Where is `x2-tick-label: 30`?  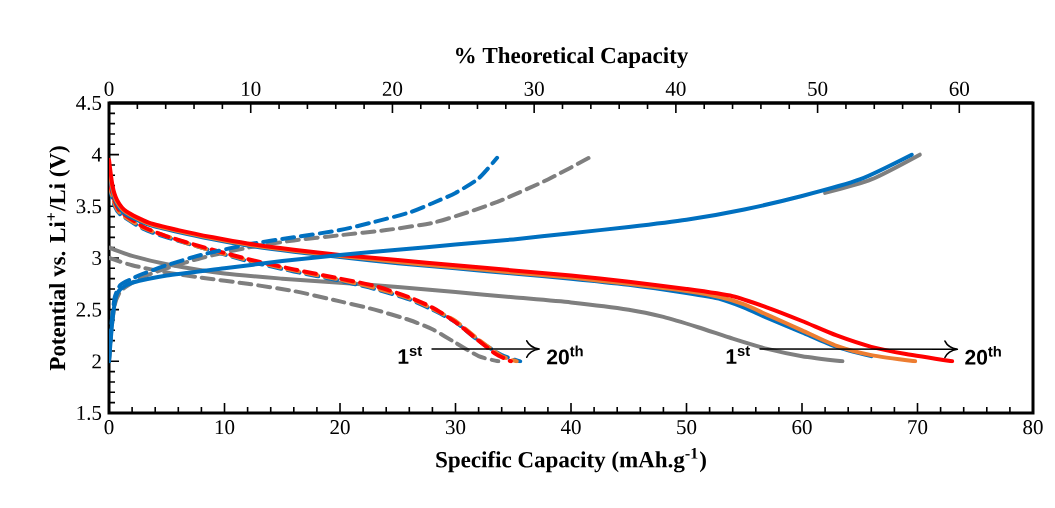 x2-tick-label: 30 is located at coordinates (534, 88).